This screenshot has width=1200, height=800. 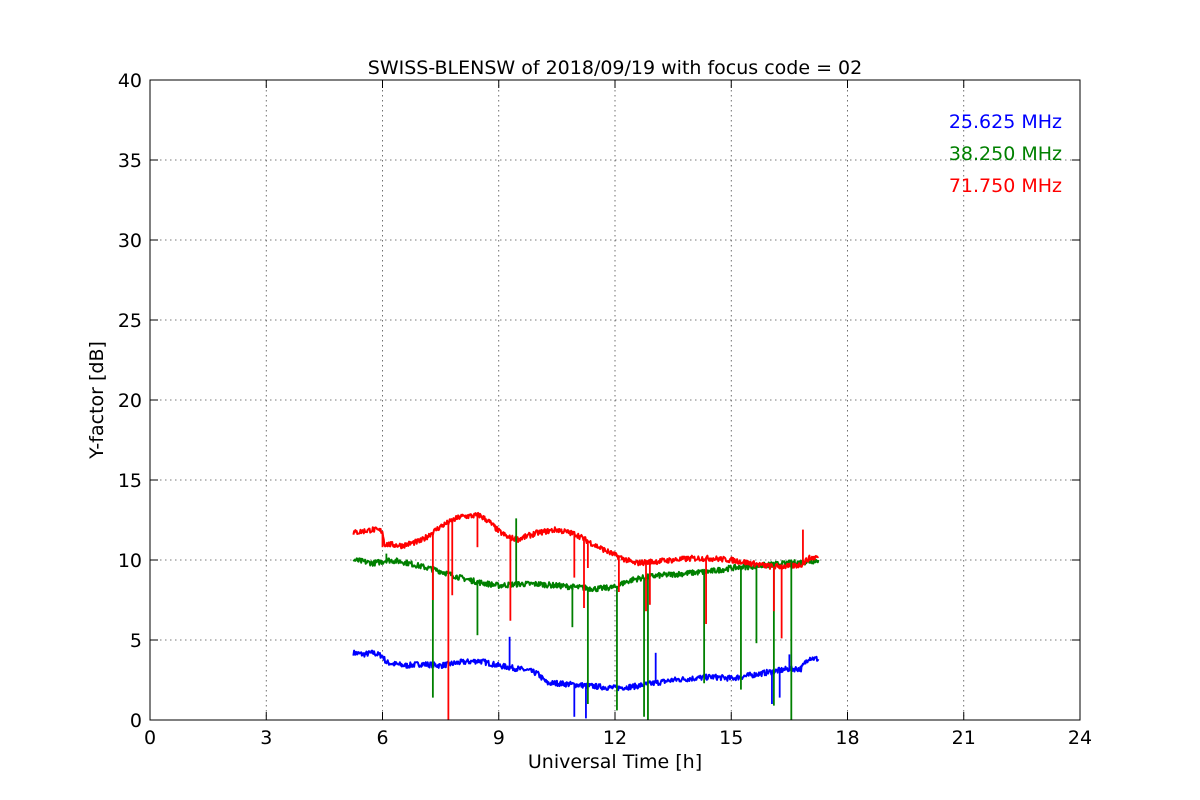 I want to click on y-tick-label: 15, so click(x=130, y=481).